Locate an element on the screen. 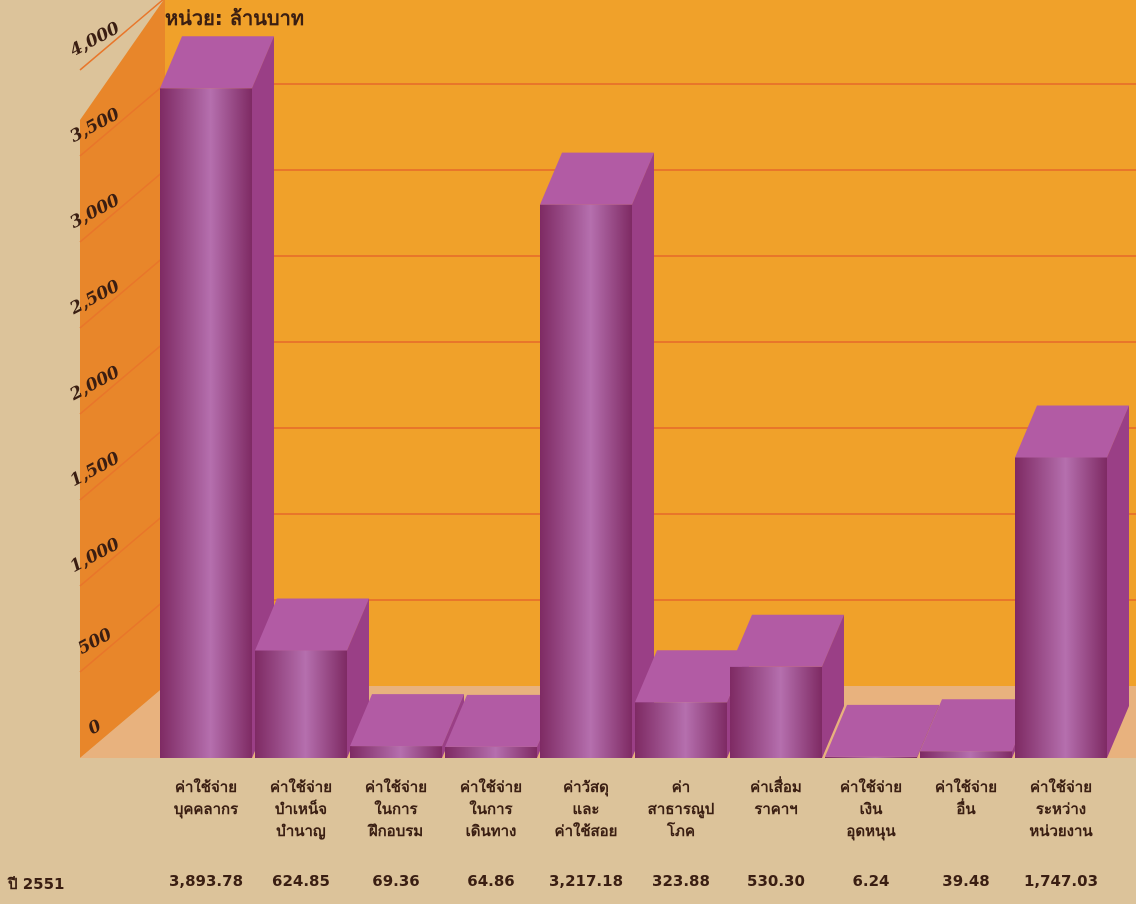 This screenshot has width=1136, height=904. value-label: 3,893.78 is located at coordinates (206, 881).